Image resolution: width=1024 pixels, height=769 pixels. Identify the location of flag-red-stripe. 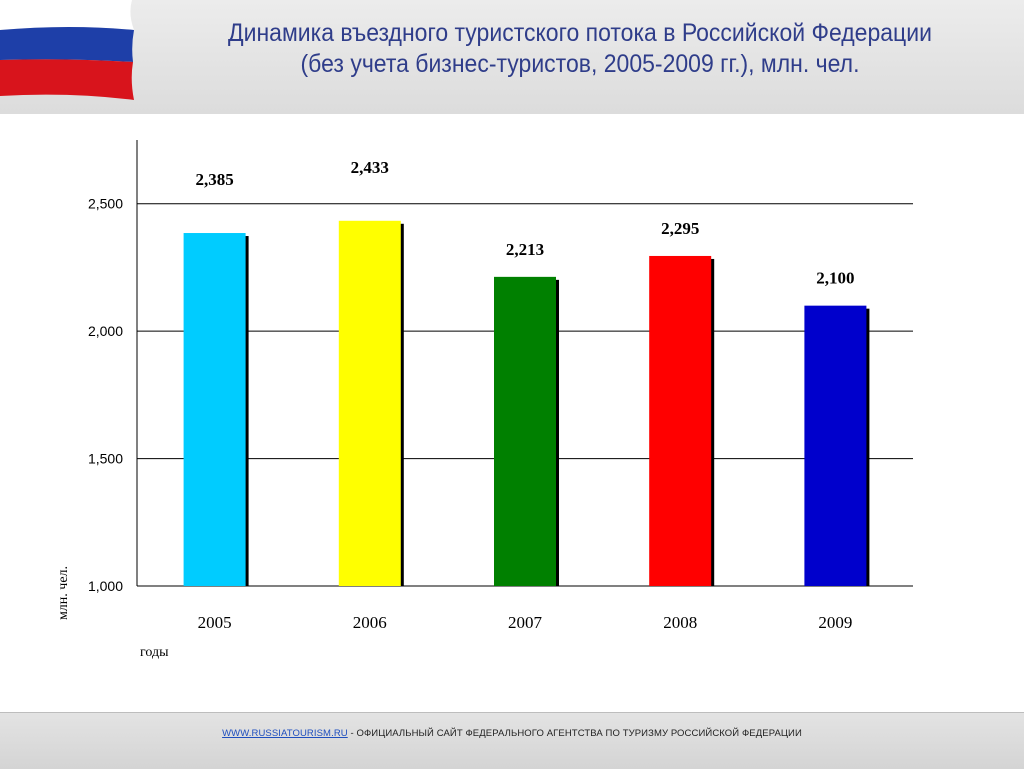
(67, 79).